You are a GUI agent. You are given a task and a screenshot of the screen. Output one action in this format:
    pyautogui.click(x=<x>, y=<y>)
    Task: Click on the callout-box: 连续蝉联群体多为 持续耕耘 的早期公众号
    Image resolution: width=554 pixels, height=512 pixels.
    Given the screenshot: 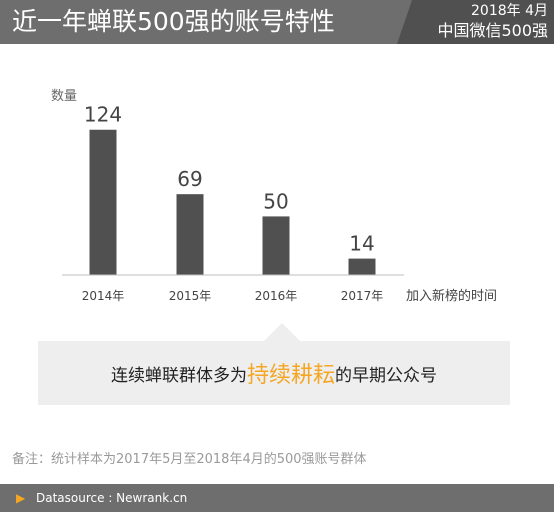 What is the action you would take?
    pyautogui.click(x=274, y=373)
    